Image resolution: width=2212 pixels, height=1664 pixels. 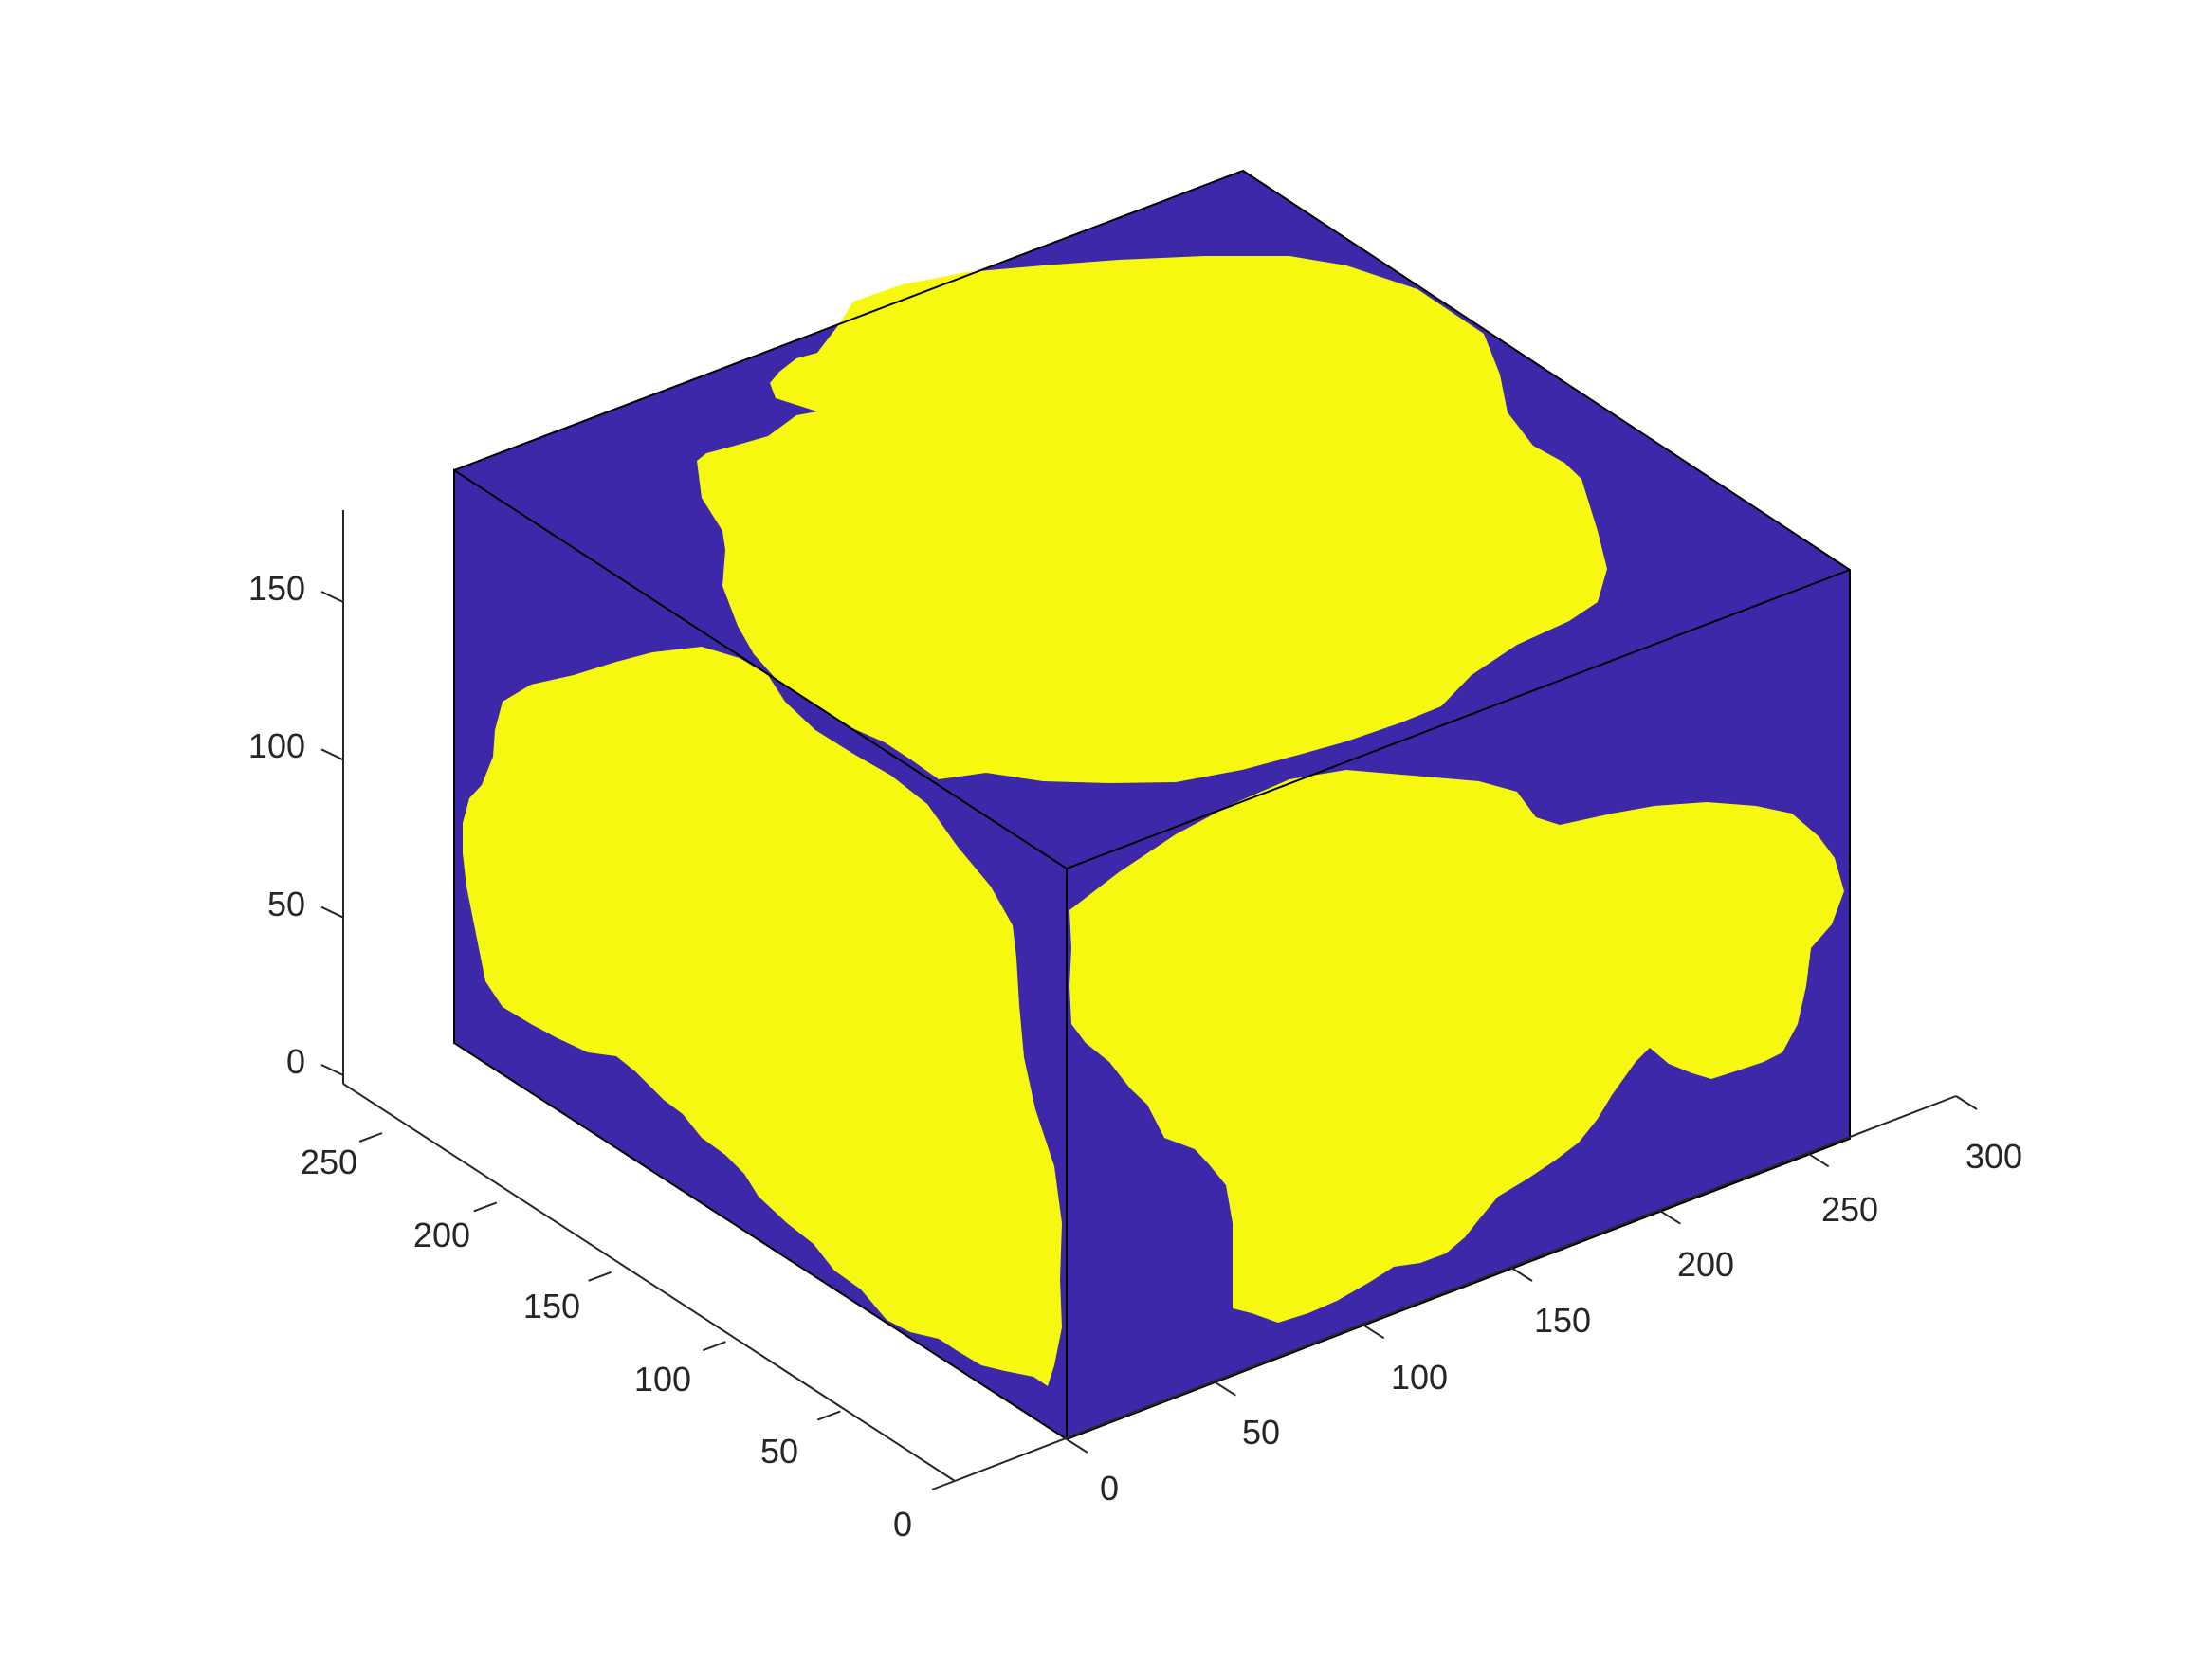 What do you see at coordinates (1152, 519) in the screenshot?
I see `top-face-inclusion` at bounding box center [1152, 519].